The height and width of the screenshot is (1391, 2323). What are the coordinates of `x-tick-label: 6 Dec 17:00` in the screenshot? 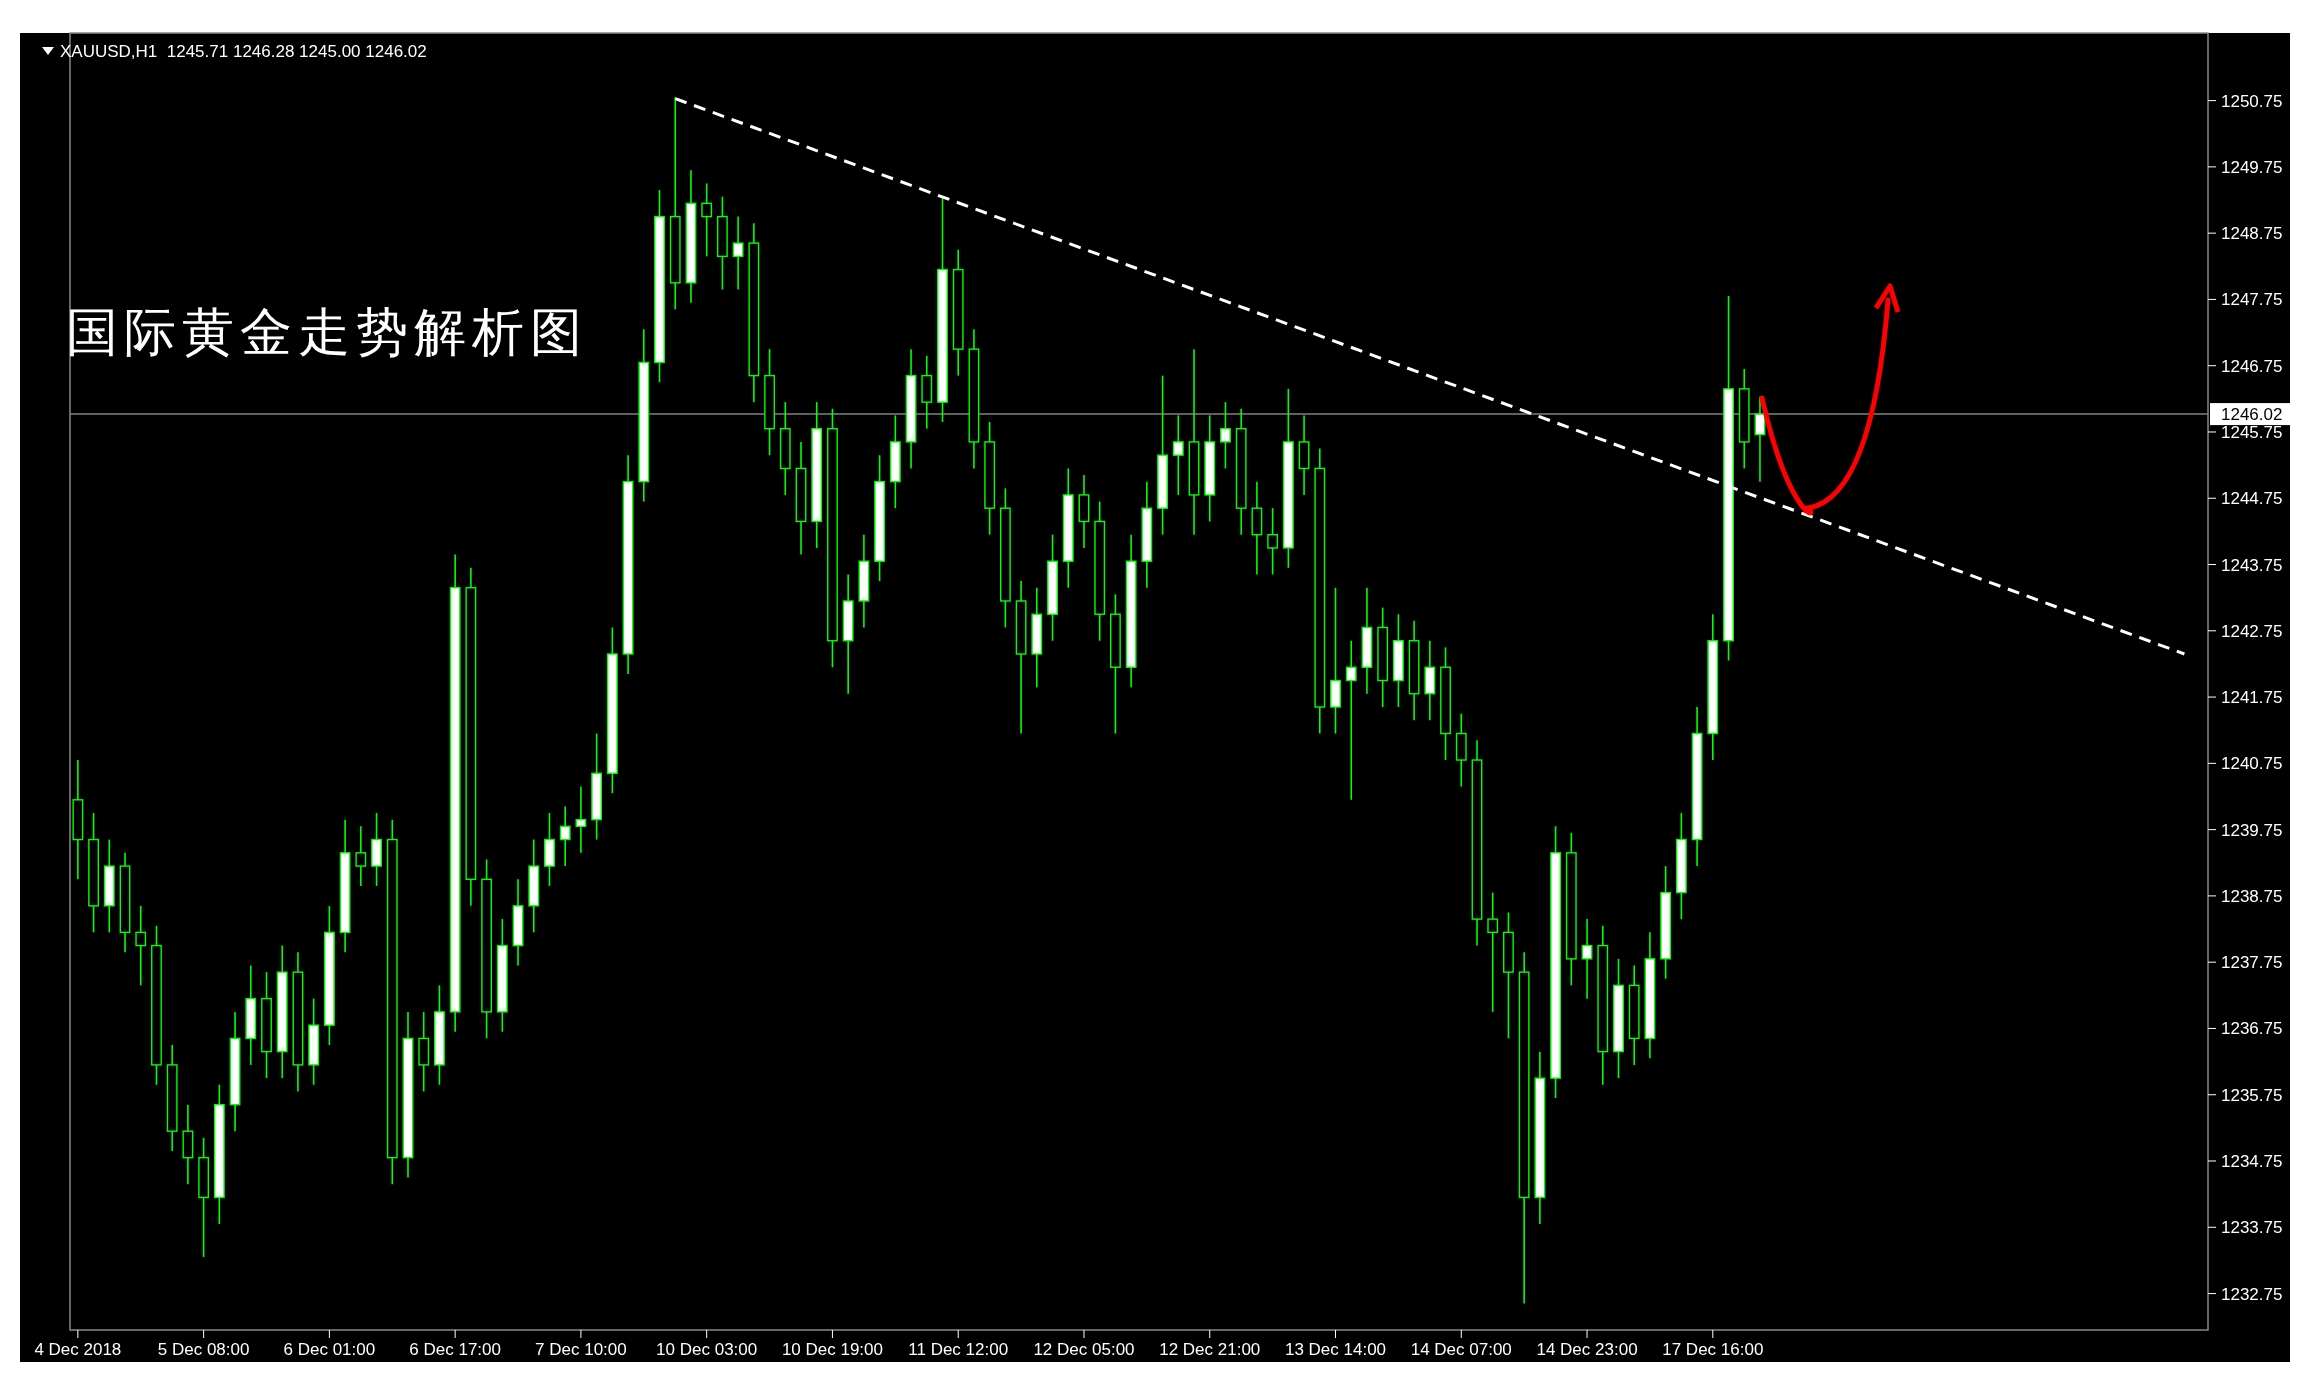 It's located at (455, 1349).